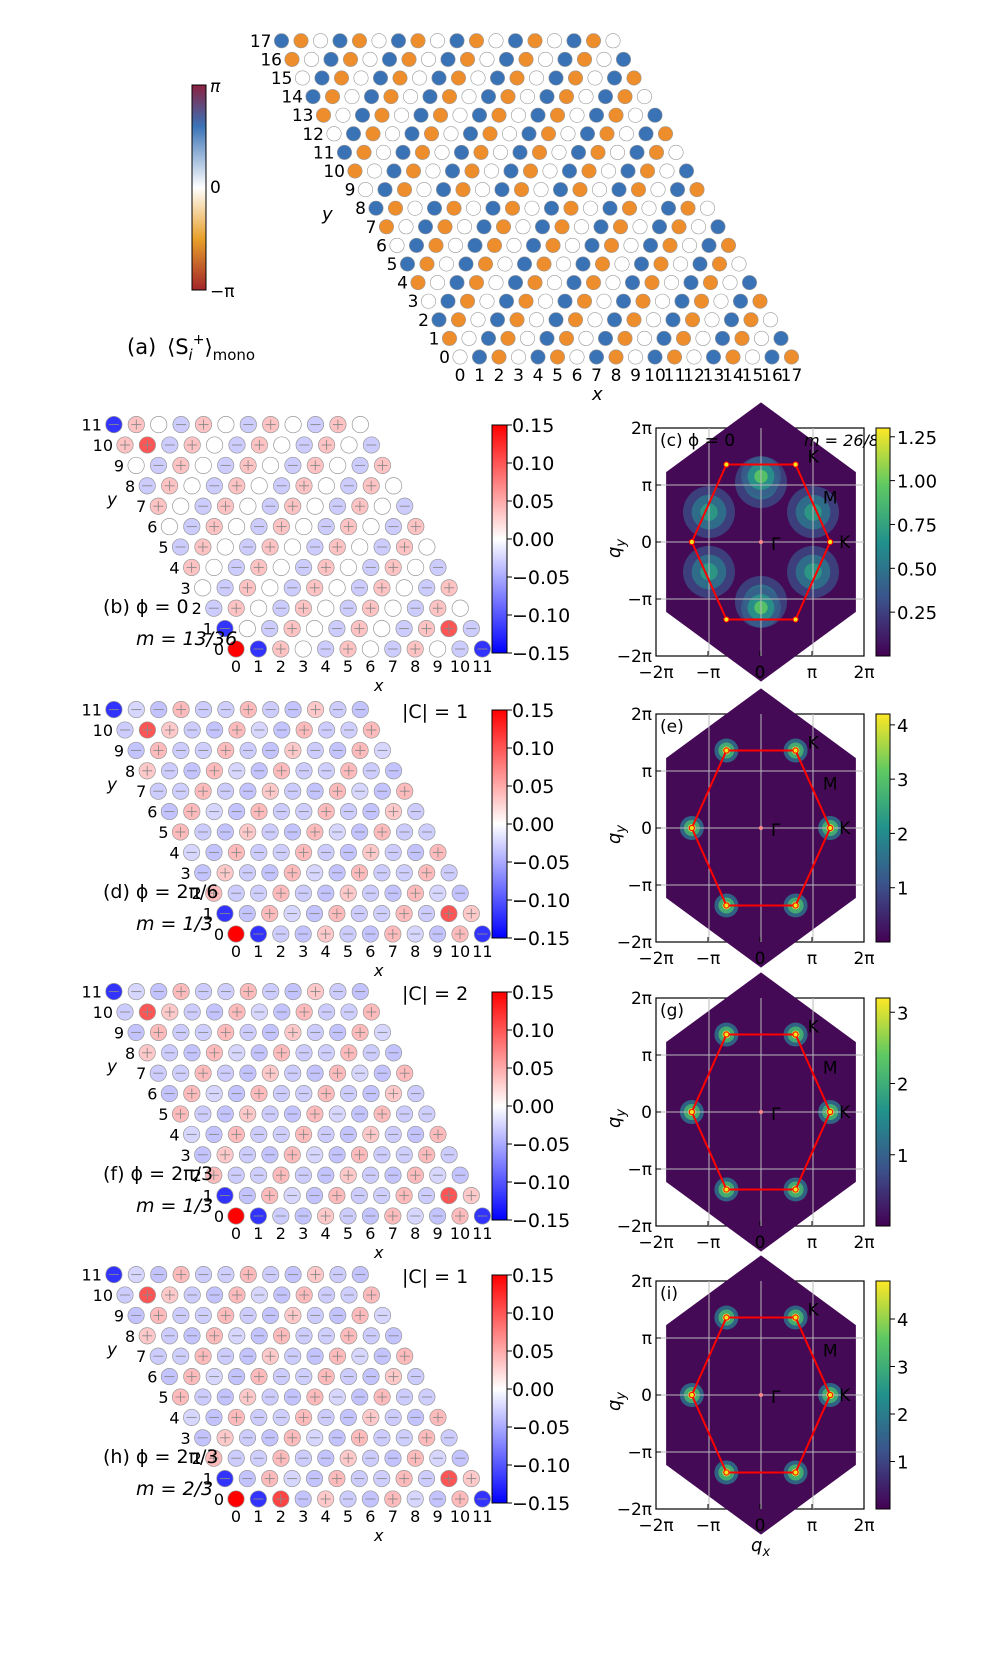 This screenshot has height=1665, width=996. I want to click on x-tick-label: −π, so click(708, 959).